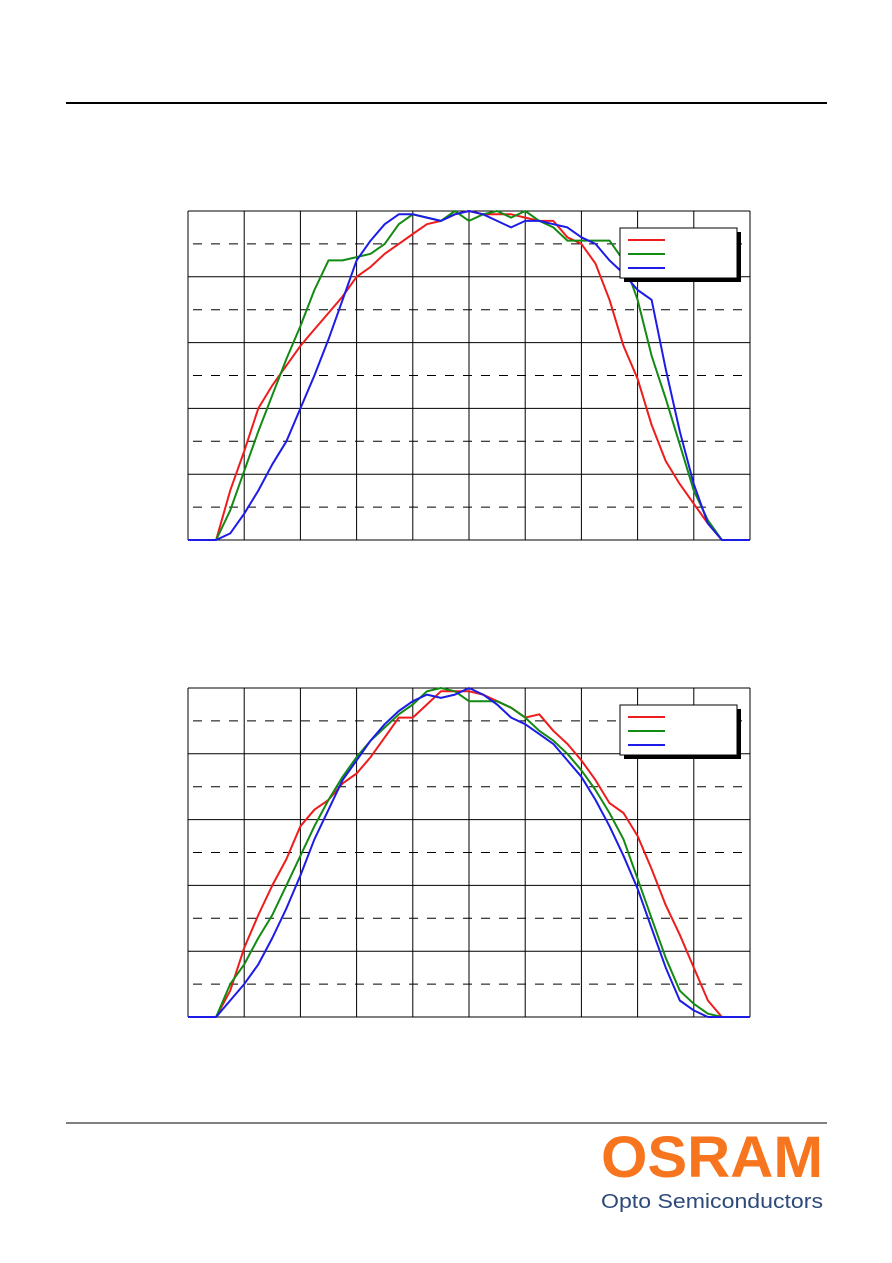 This screenshot has height=1263, width=892. I want to click on logo-brand: OSRAM, so click(712, 1157).